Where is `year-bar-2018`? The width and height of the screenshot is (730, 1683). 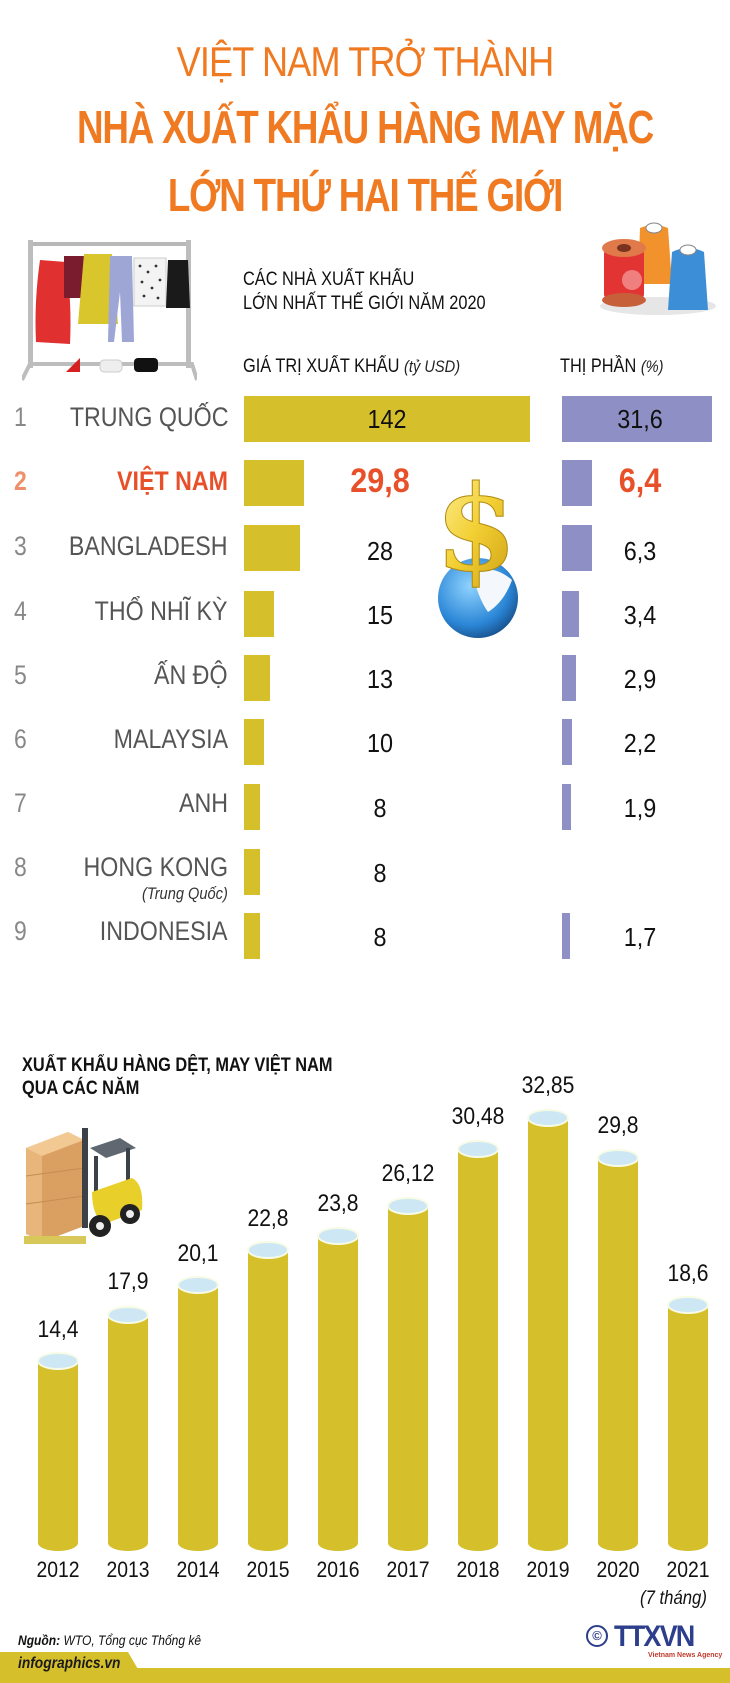
year-bar-2018 is located at coordinates (478, 1345).